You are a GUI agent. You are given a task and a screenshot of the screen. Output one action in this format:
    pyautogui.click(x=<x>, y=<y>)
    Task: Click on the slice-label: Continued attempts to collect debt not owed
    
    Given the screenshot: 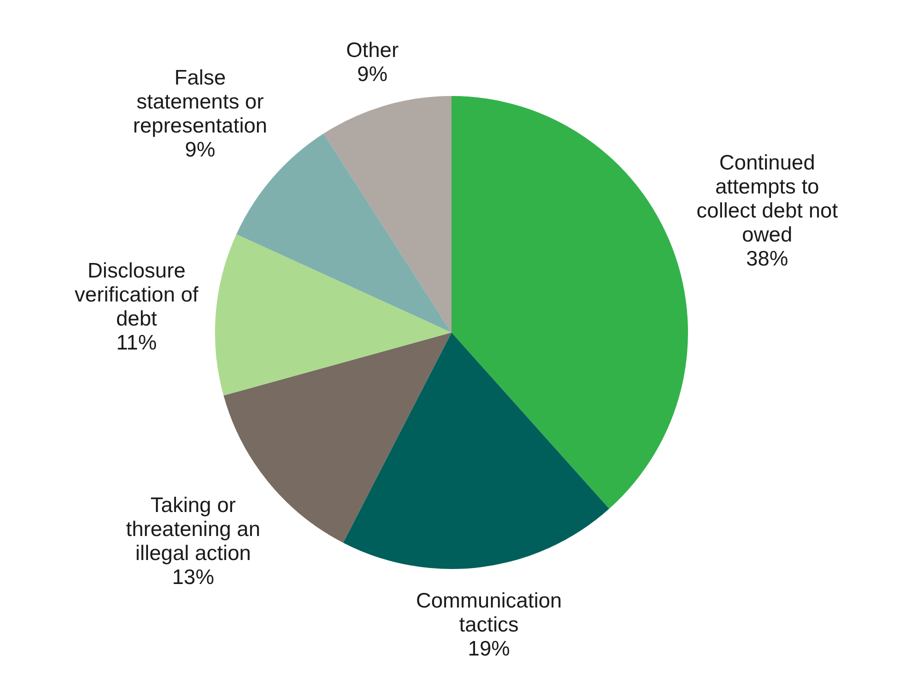 What is the action you would take?
    pyautogui.click(x=767, y=199)
    